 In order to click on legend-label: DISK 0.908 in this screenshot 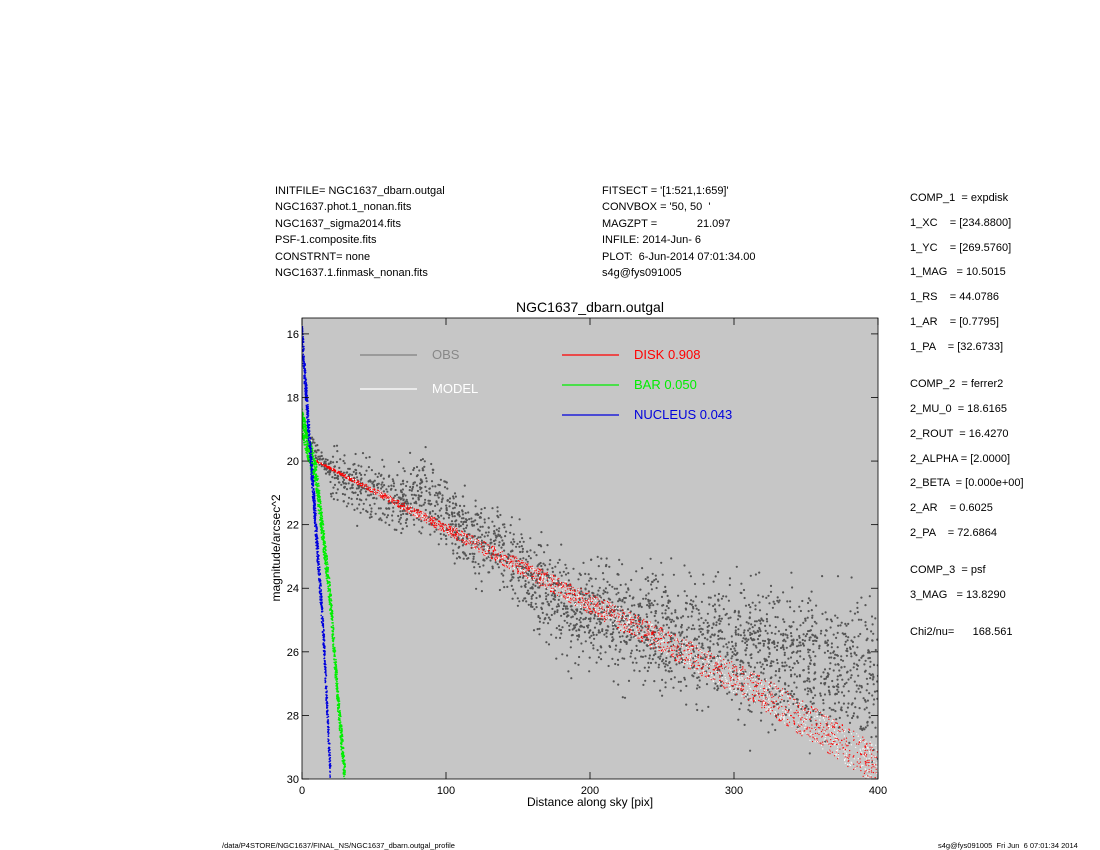, I will do `click(667, 354)`.